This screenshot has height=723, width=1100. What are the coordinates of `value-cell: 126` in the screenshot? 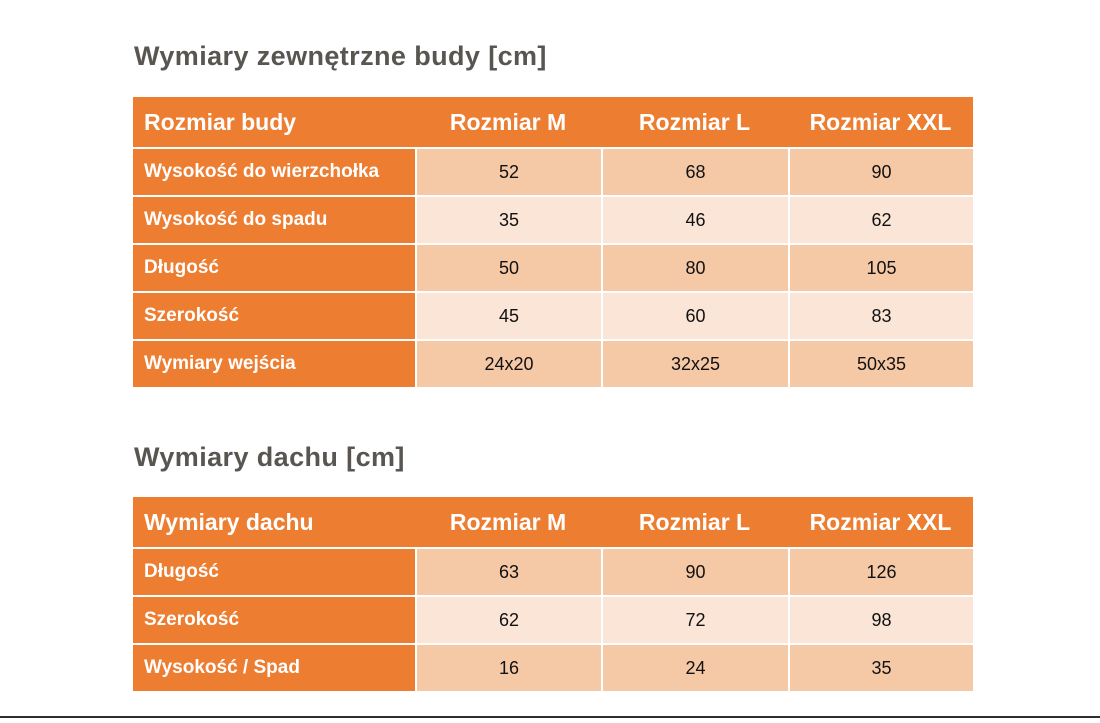 It's located at (881, 572).